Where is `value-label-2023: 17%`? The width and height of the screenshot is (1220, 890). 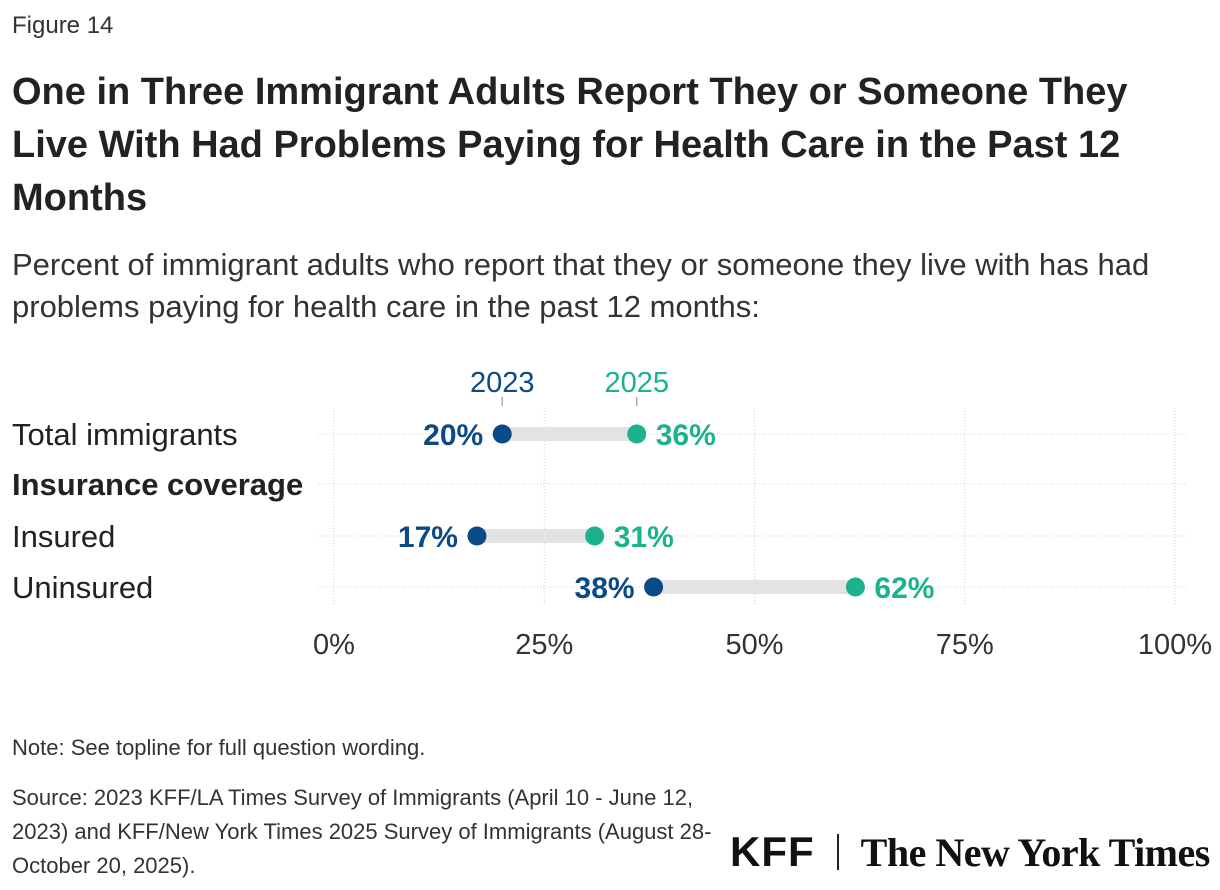 value-label-2023: 17% is located at coordinates (428, 537).